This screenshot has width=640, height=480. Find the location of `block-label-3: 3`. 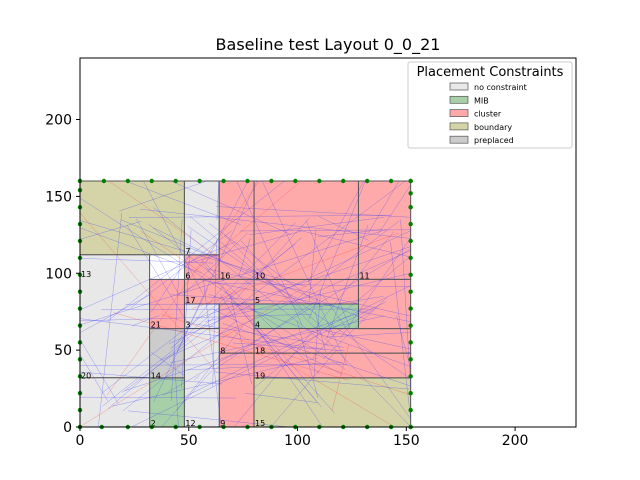

block-label-3: 3 is located at coordinates (187, 325).